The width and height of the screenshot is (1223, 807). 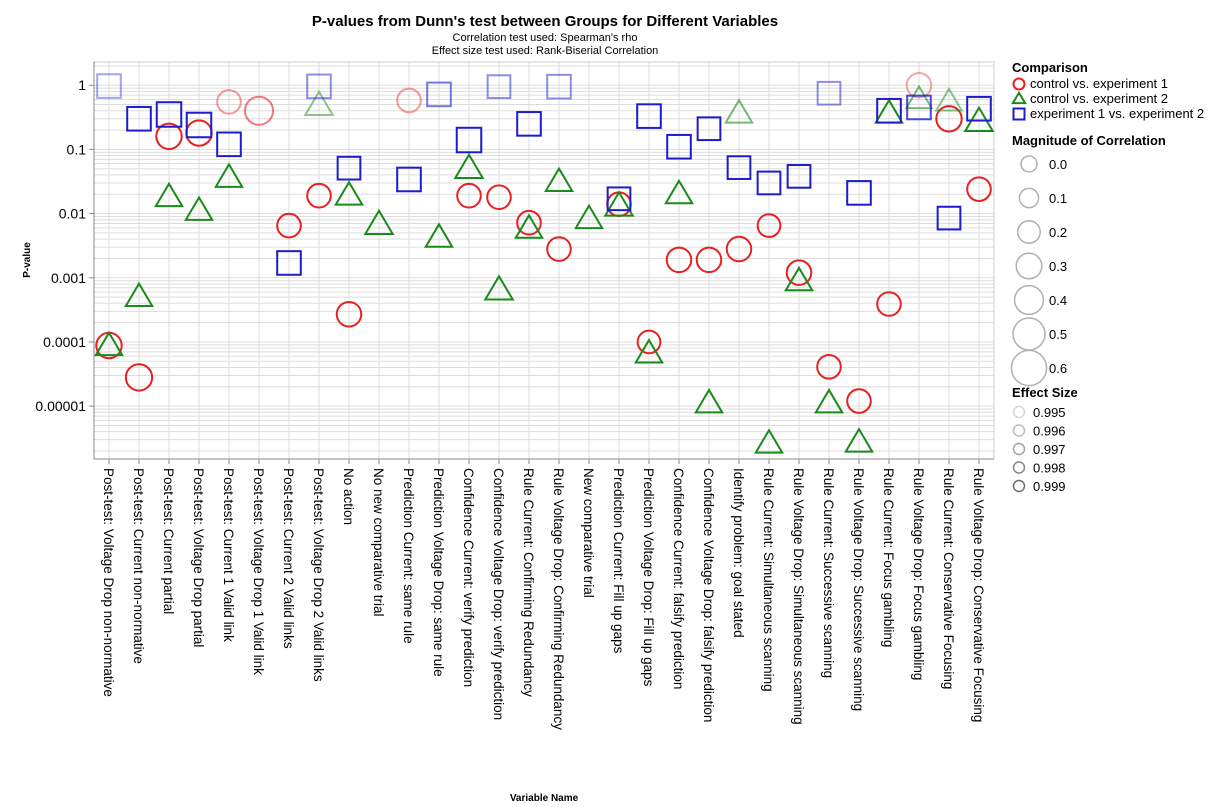 I want to click on x-tick-label: Post-test: Voltage Drop non-normative, so click(x=108, y=582).